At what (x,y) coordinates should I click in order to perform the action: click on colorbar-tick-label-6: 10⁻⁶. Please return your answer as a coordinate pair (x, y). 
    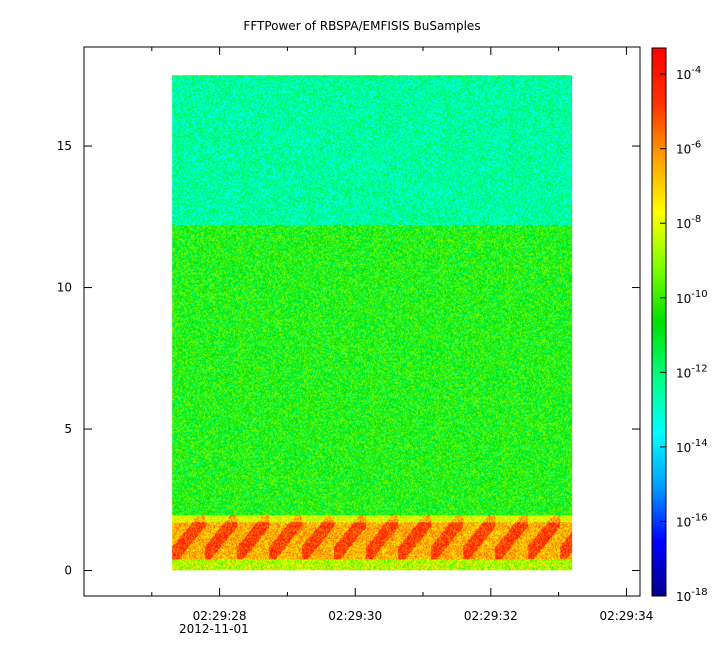
    Looking at the image, I should click on (688, 148).